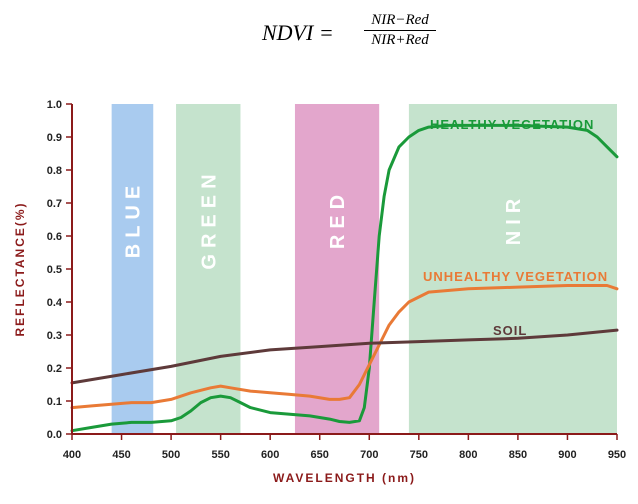  What do you see at coordinates (512, 124) in the screenshot?
I see `series-label-healthy-vegetation: HEALTHY VEGETATION` at bounding box center [512, 124].